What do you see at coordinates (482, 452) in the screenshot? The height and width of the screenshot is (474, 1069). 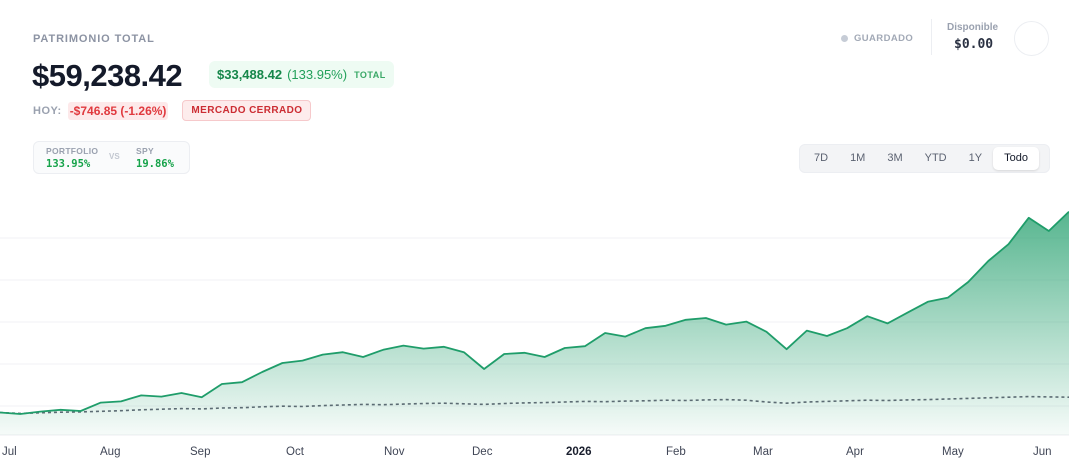 I see `x-tick-label: Dec` at bounding box center [482, 452].